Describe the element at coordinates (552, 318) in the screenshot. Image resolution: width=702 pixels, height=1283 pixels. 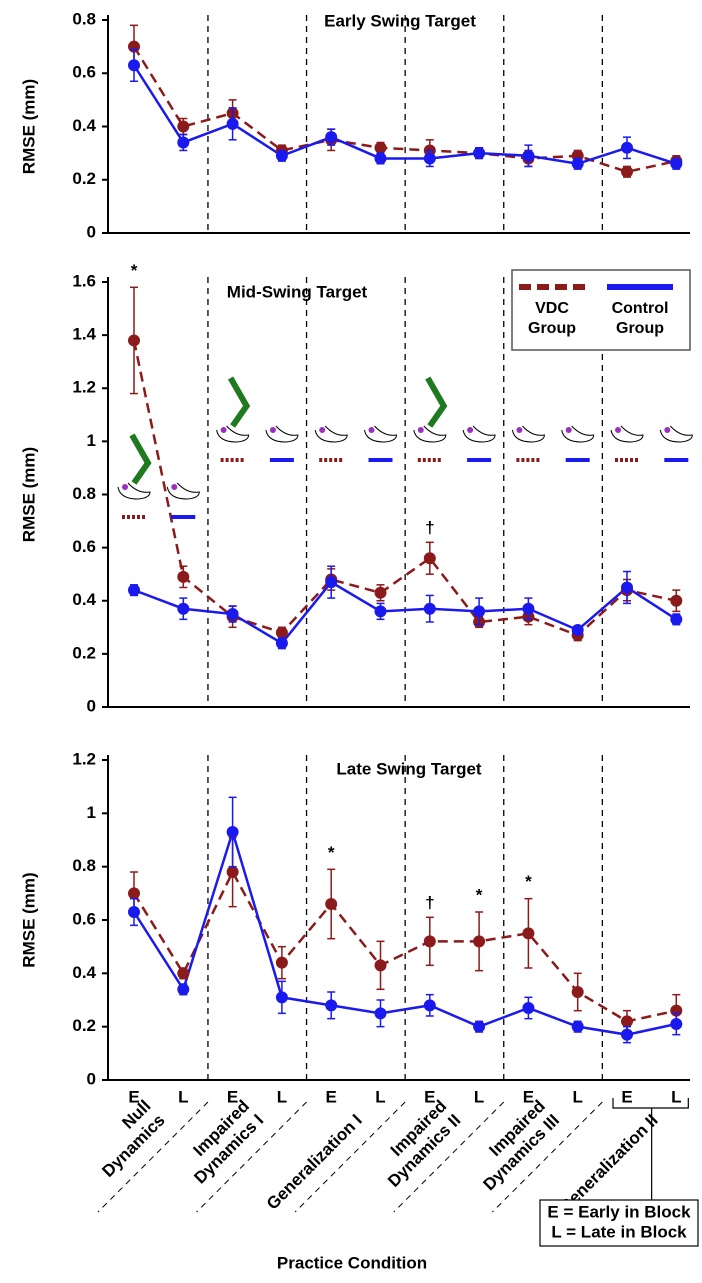
I see `legend-label: VDC Group` at that location.